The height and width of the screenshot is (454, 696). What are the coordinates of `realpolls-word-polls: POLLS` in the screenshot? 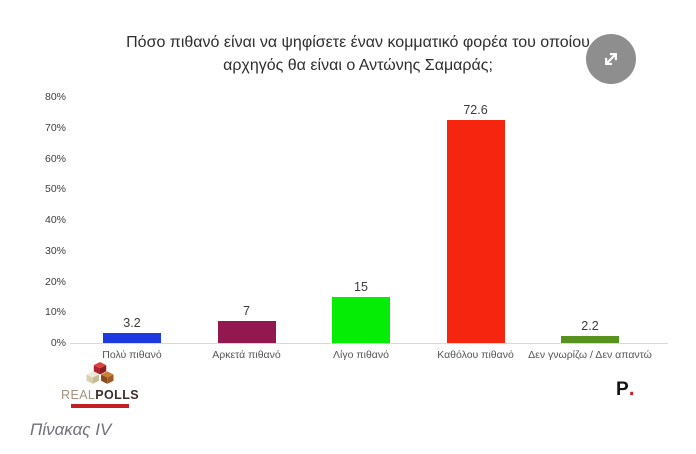 It's located at (117, 395).